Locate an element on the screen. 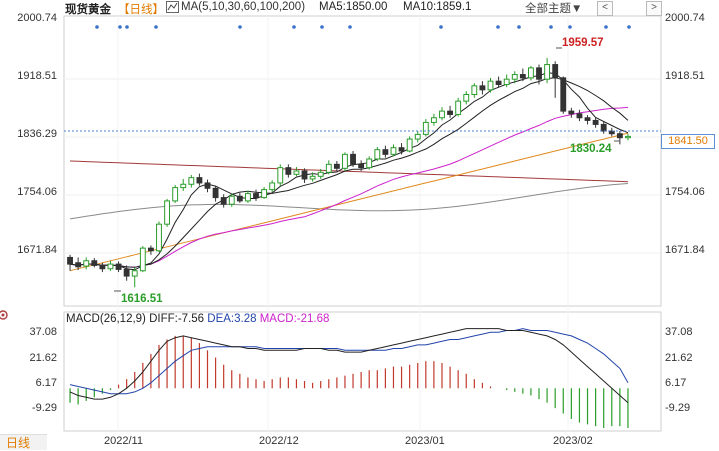 This screenshot has height=451, width=719. low-price-label: 1616.51 is located at coordinates (142, 299).